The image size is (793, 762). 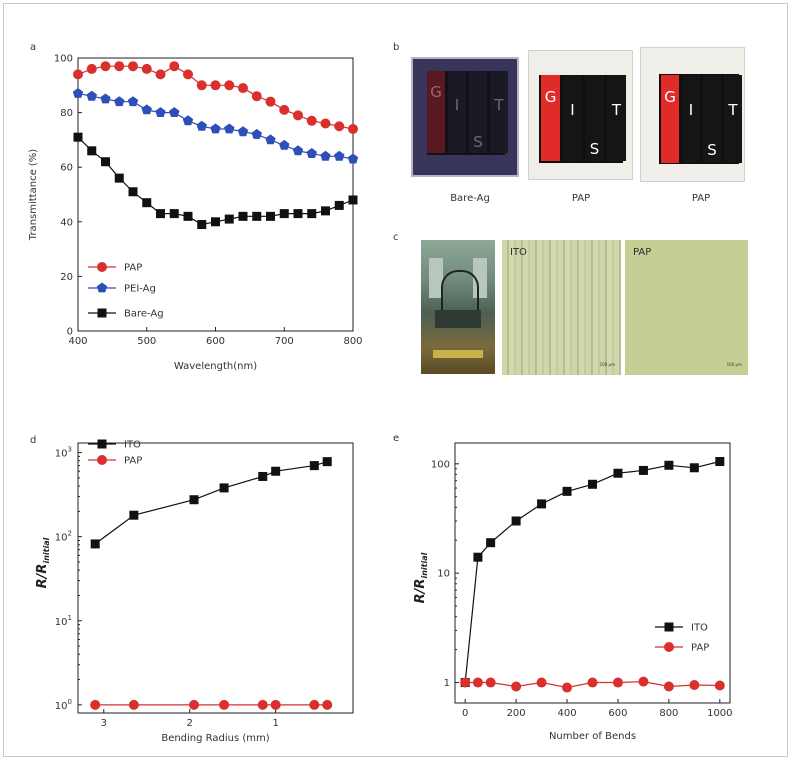 I want to click on panel-letter-e: e, so click(x=396, y=438).